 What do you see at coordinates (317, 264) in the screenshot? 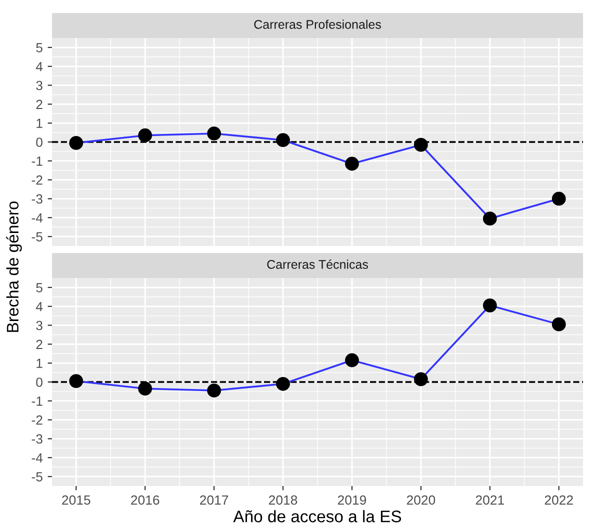
I see `chart-title: Carreras Técnicas` at bounding box center [317, 264].